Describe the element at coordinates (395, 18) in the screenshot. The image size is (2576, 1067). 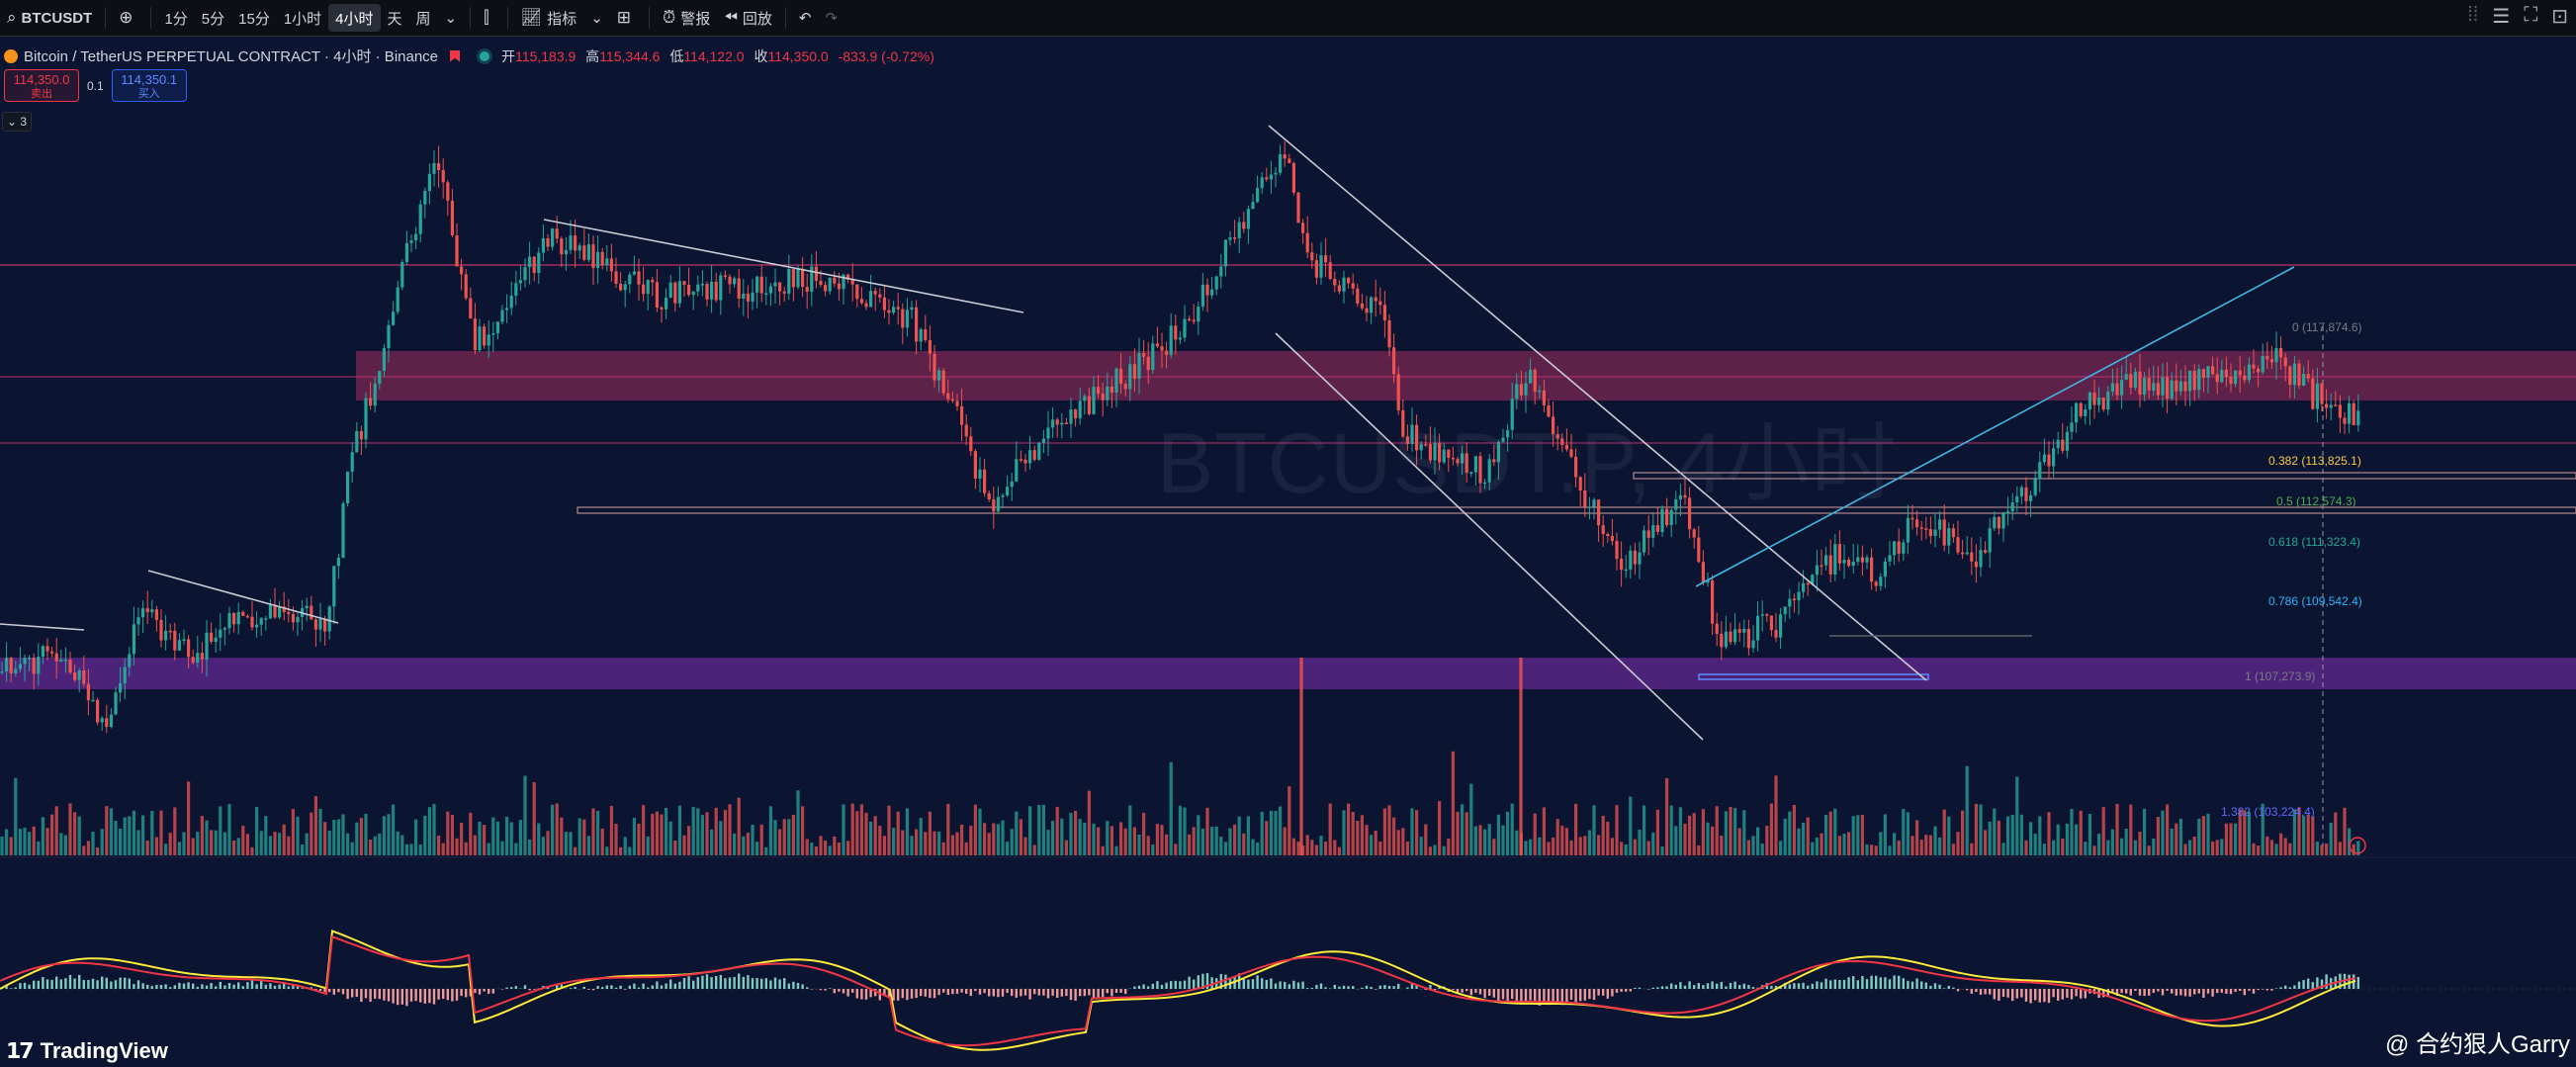
I see `interval-1d: 天` at that location.